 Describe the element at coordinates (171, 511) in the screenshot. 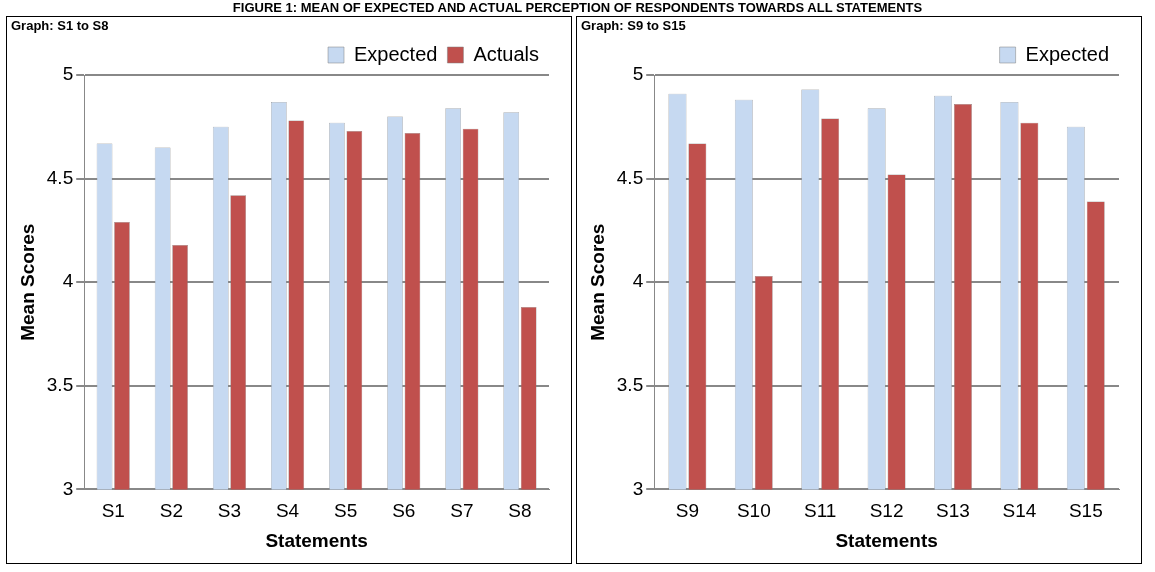

I see `x-tick-label: S2` at that location.